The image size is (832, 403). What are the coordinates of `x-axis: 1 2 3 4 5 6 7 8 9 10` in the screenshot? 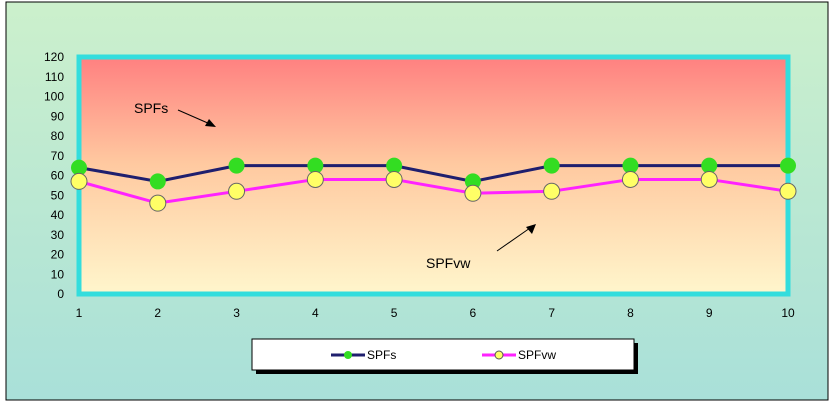 It's located at (435, 313).